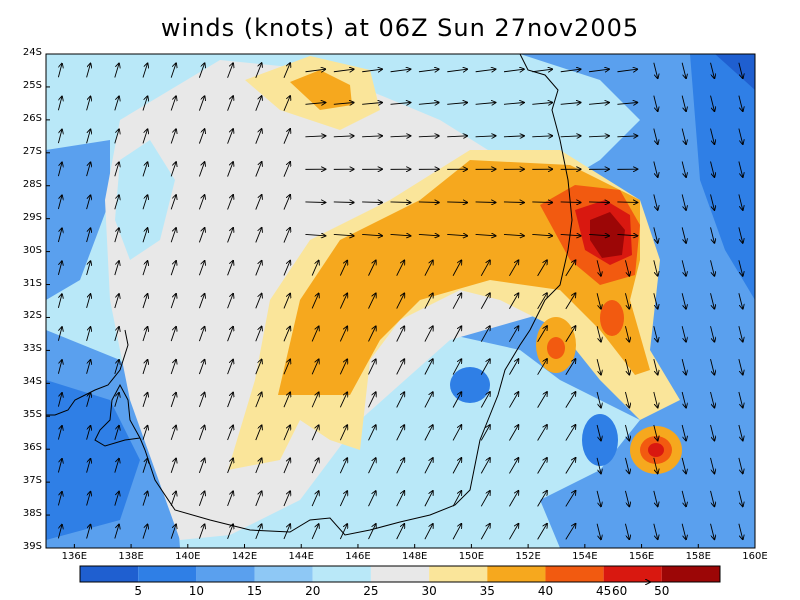  What do you see at coordinates (32, 316) in the screenshot?
I see `lat-label-32S: 32S` at bounding box center [32, 316].